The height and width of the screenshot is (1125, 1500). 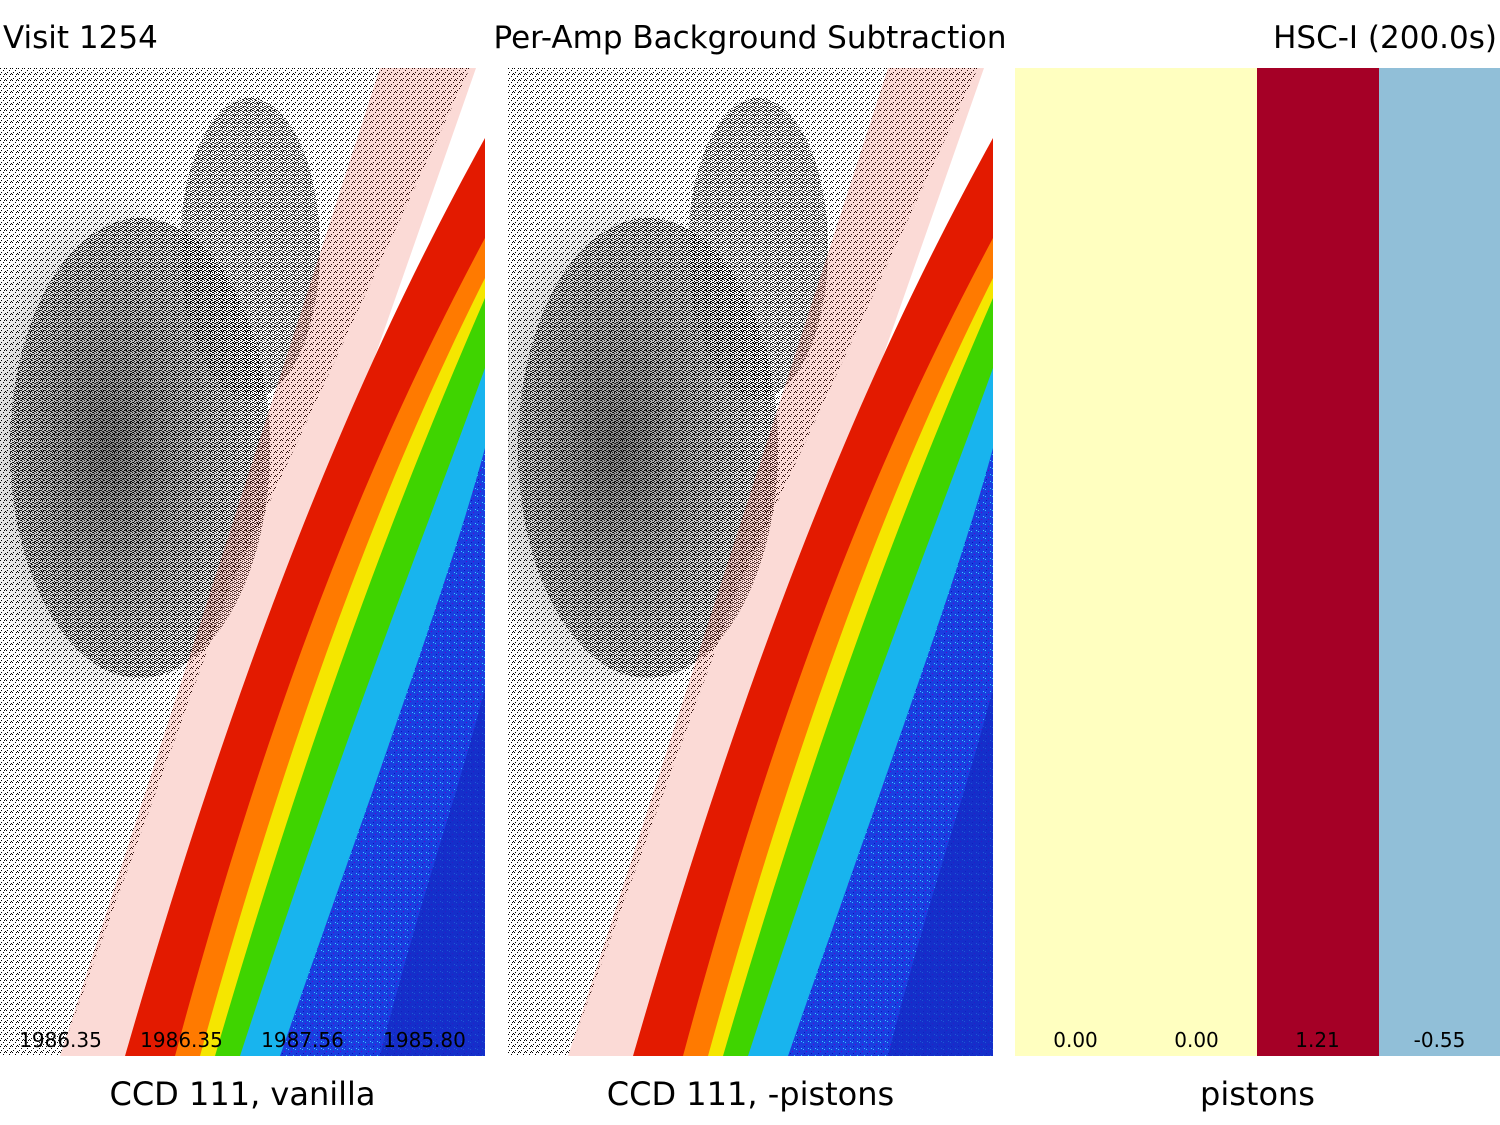 What do you see at coordinates (1317, 1040) in the screenshot?
I see `piston-value-3: 1.21` at bounding box center [1317, 1040].